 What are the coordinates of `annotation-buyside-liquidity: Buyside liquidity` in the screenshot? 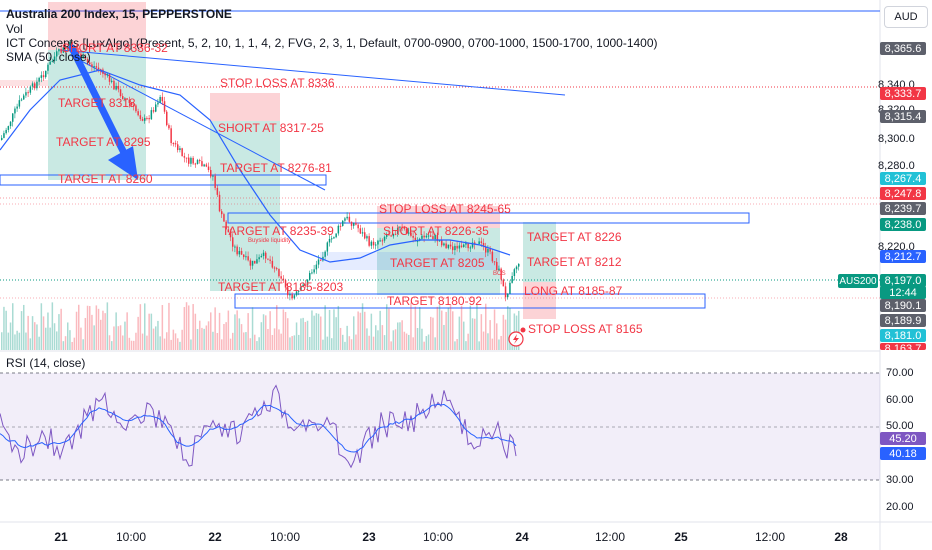 It's located at (270, 241).